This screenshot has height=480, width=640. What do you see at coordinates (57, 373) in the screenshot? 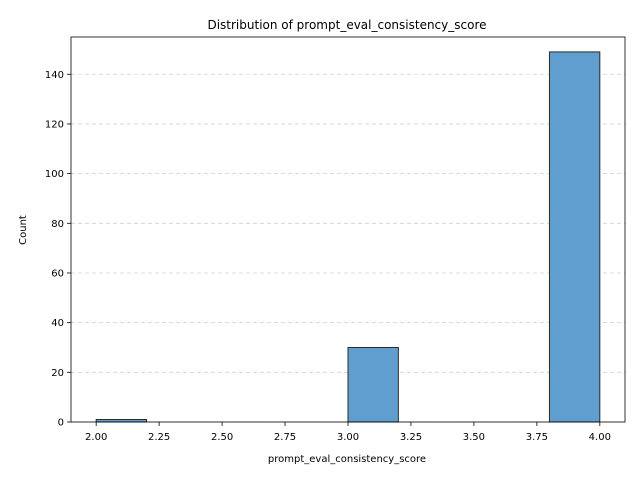
I see `y-tick-label: 20` at bounding box center [57, 373].